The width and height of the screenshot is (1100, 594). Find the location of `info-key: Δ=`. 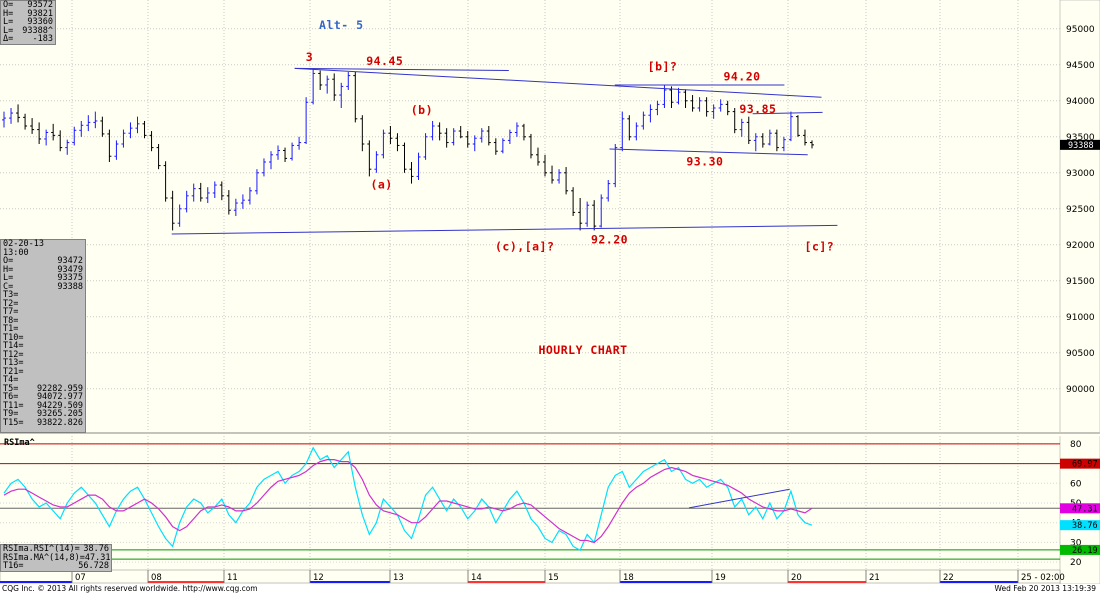

info-key: Δ= is located at coordinates (8, 39).